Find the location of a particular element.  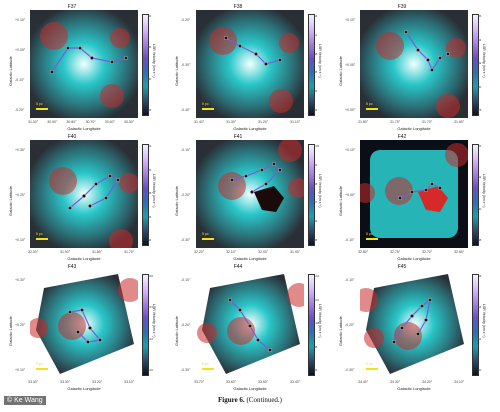

photo-credit: © Ke Wang is located at coordinates (25, 400).